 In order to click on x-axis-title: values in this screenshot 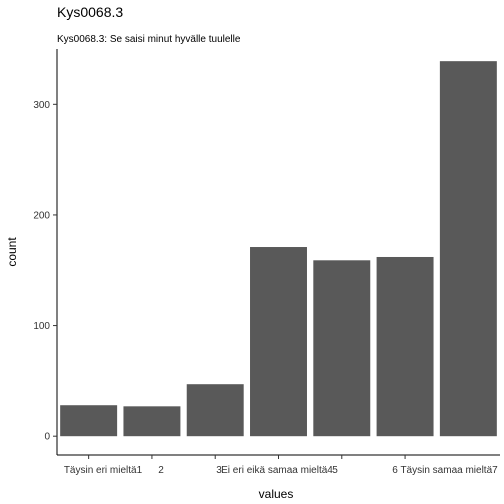, I will do `click(276, 494)`.